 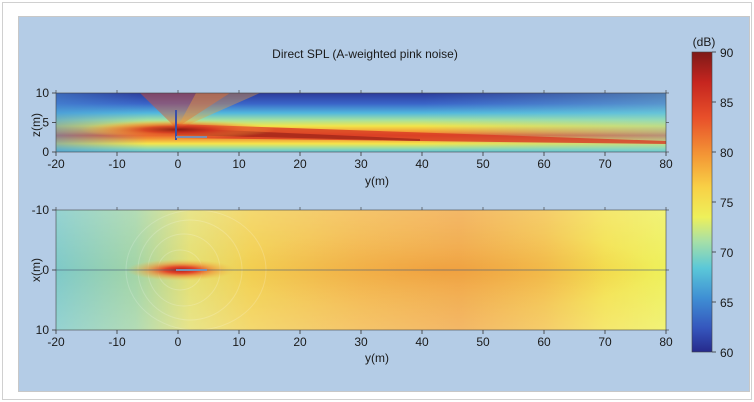 What do you see at coordinates (45, 152) in the screenshot?
I see `elevation-y-tick-label: 0` at bounding box center [45, 152].